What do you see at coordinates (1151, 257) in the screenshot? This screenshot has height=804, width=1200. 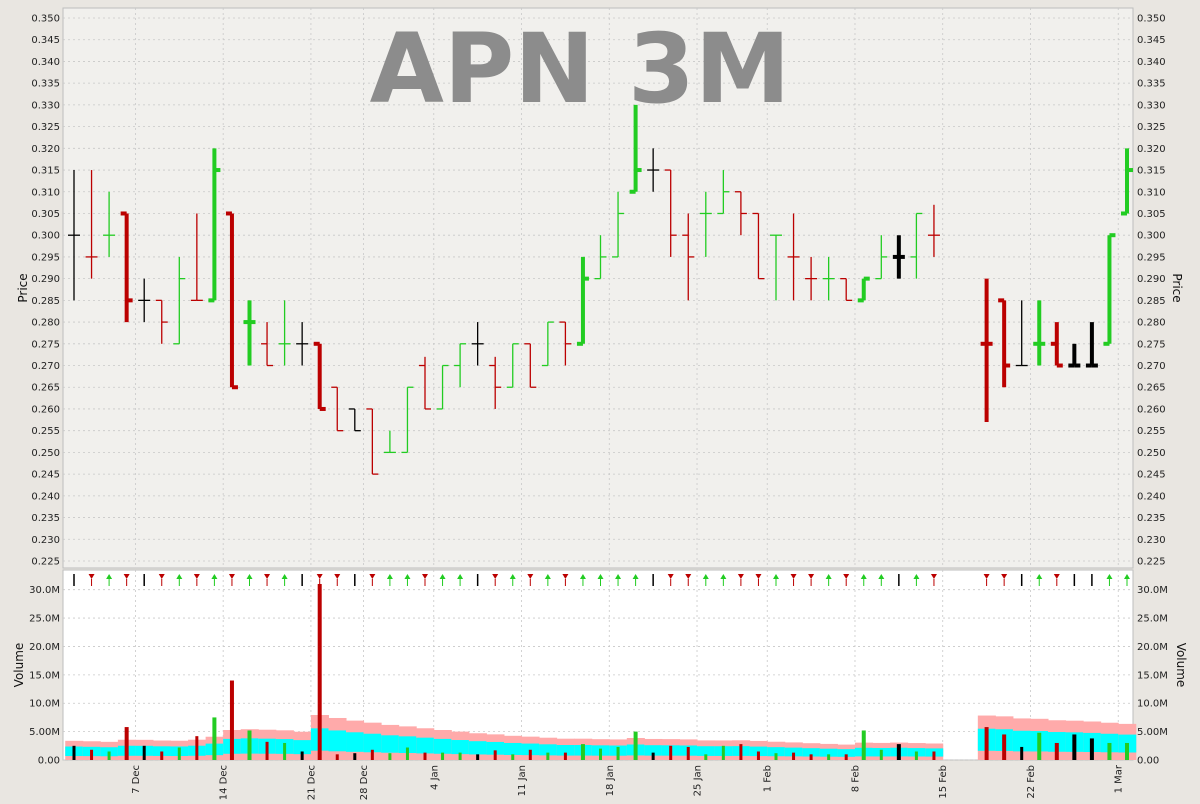 I see `price-tick-label-right: 0.295` at bounding box center [1151, 257].